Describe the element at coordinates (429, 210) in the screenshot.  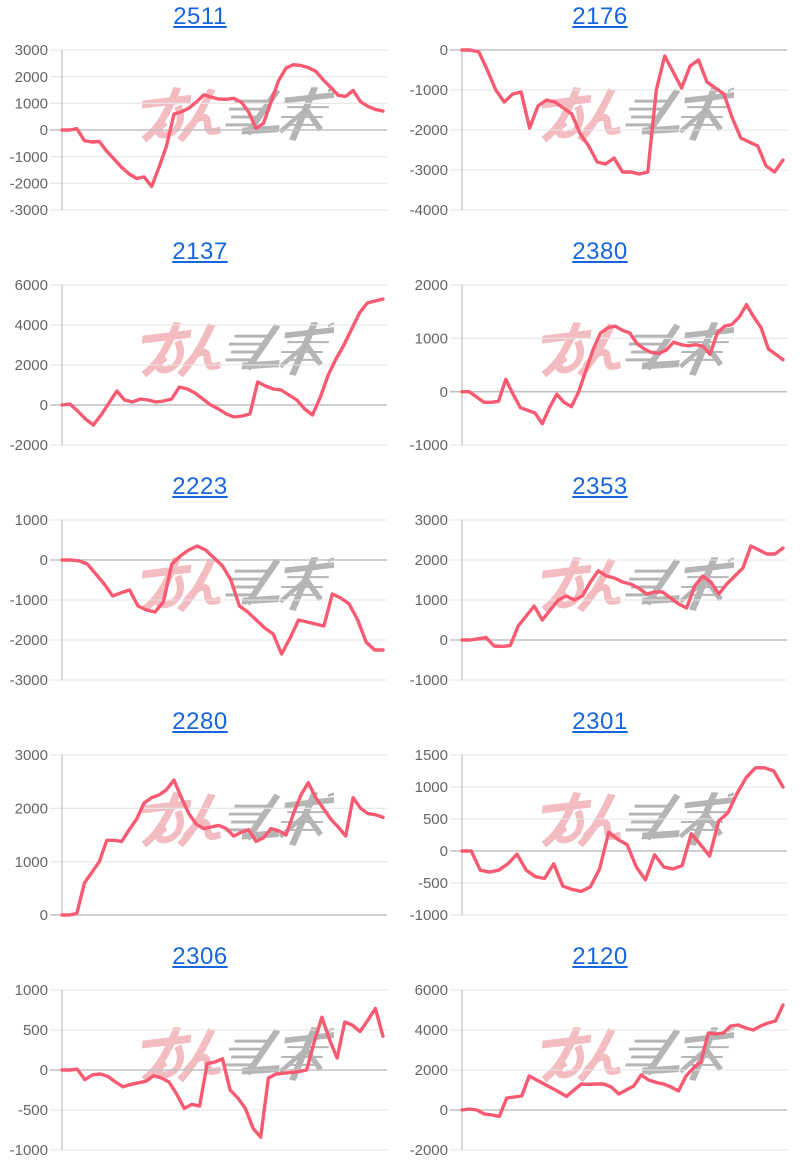
I see `y-tick-label: -4000` at that location.